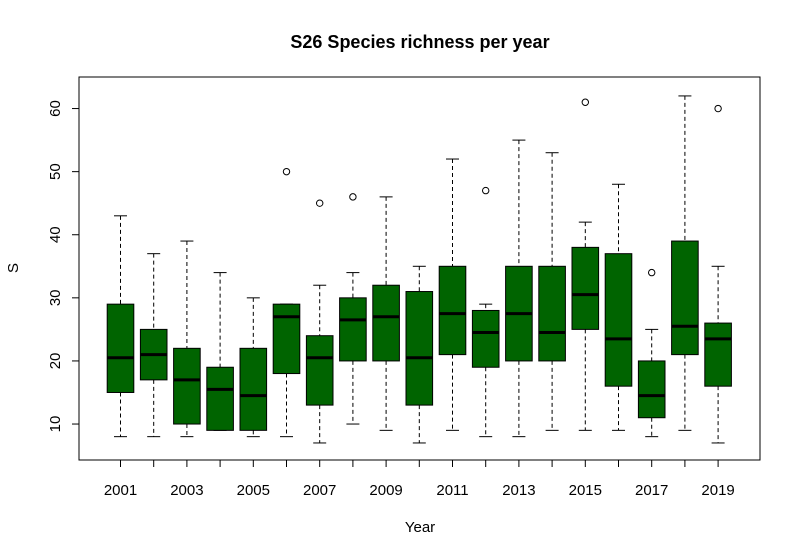 The width and height of the screenshot is (800, 557). I want to click on box-2009, so click(386, 313).